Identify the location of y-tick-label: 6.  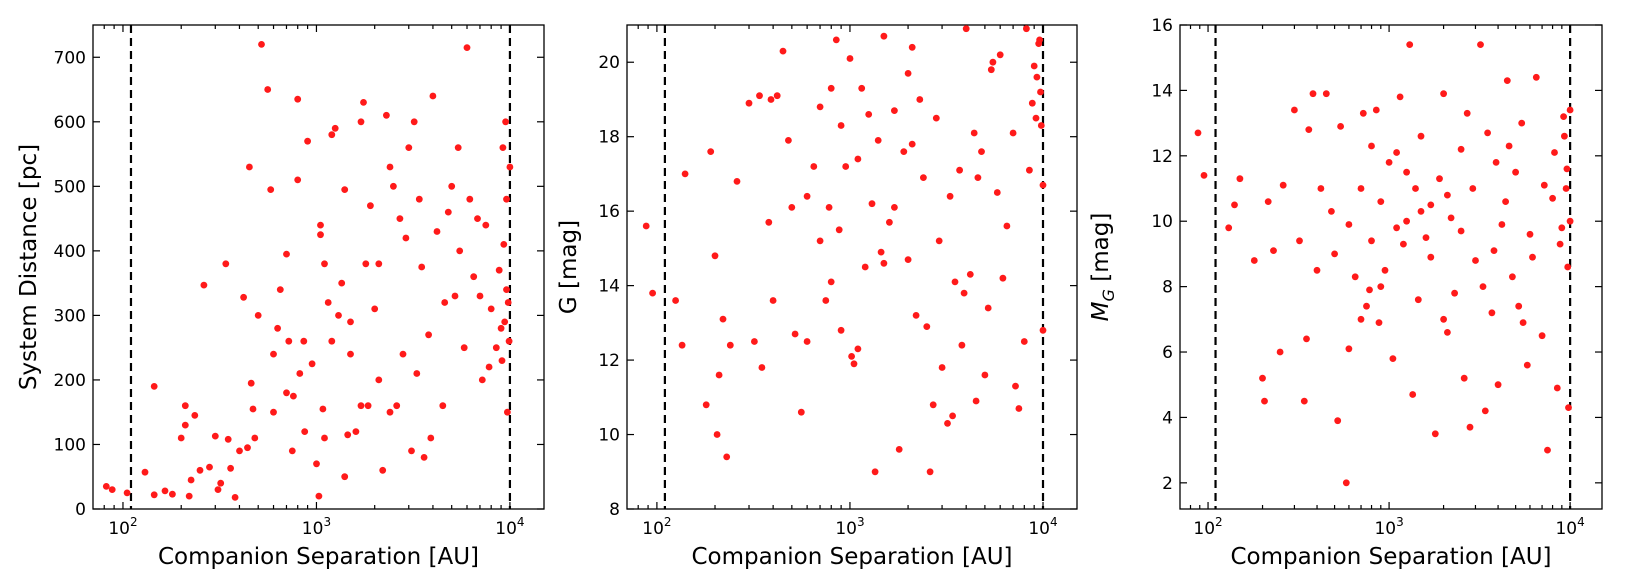
(1167, 353).